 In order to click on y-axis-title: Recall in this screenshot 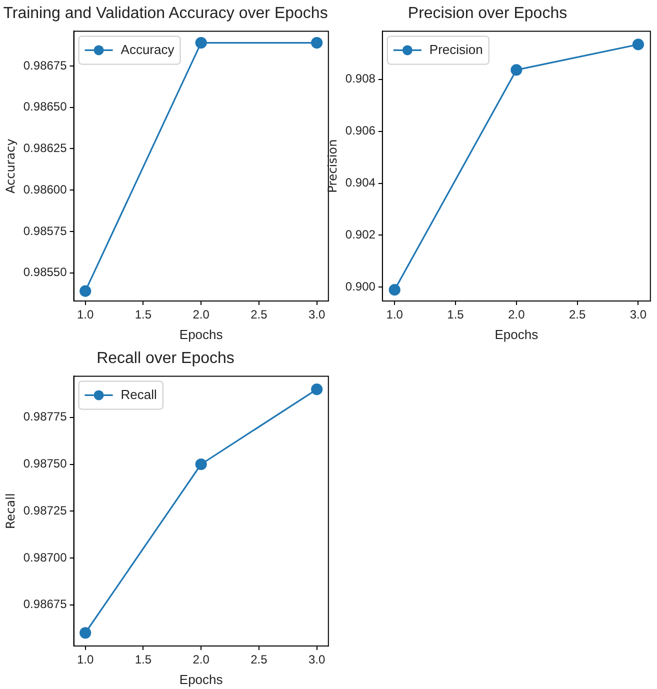, I will do `click(10, 511)`.